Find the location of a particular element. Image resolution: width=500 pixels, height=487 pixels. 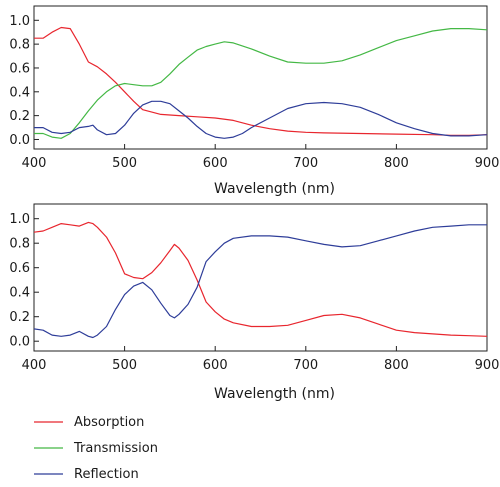

legend: Absorption Transmission Reflection is located at coordinates (96, 448).